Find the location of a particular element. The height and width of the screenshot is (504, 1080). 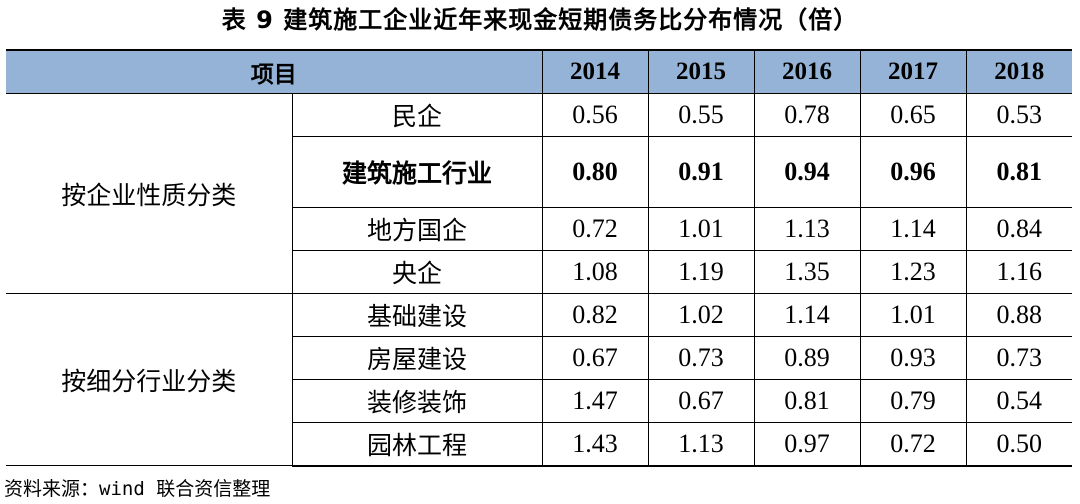

table-cell: 0.80 is located at coordinates (595, 172).